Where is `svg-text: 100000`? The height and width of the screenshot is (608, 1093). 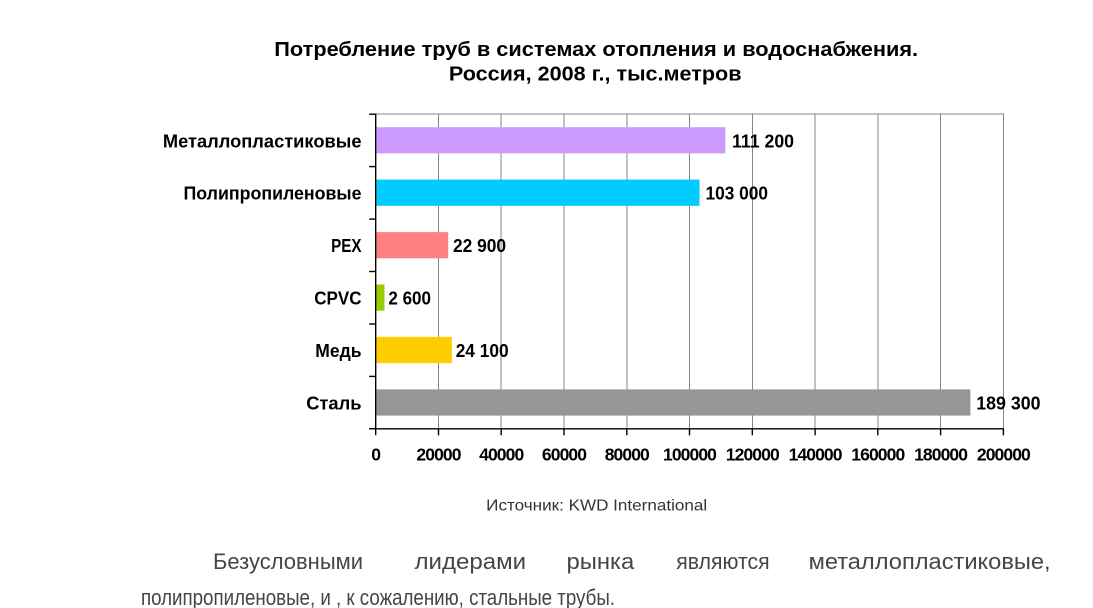 svg-text: 100000 is located at coordinates (690, 455).